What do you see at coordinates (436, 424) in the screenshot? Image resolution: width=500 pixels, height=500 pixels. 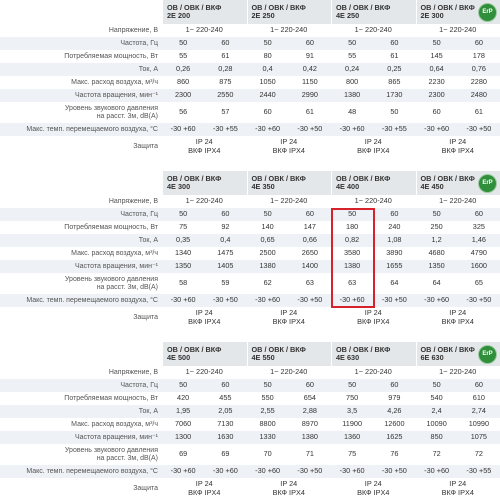 I see `spec-value: 10090` at bounding box center [436, 424].